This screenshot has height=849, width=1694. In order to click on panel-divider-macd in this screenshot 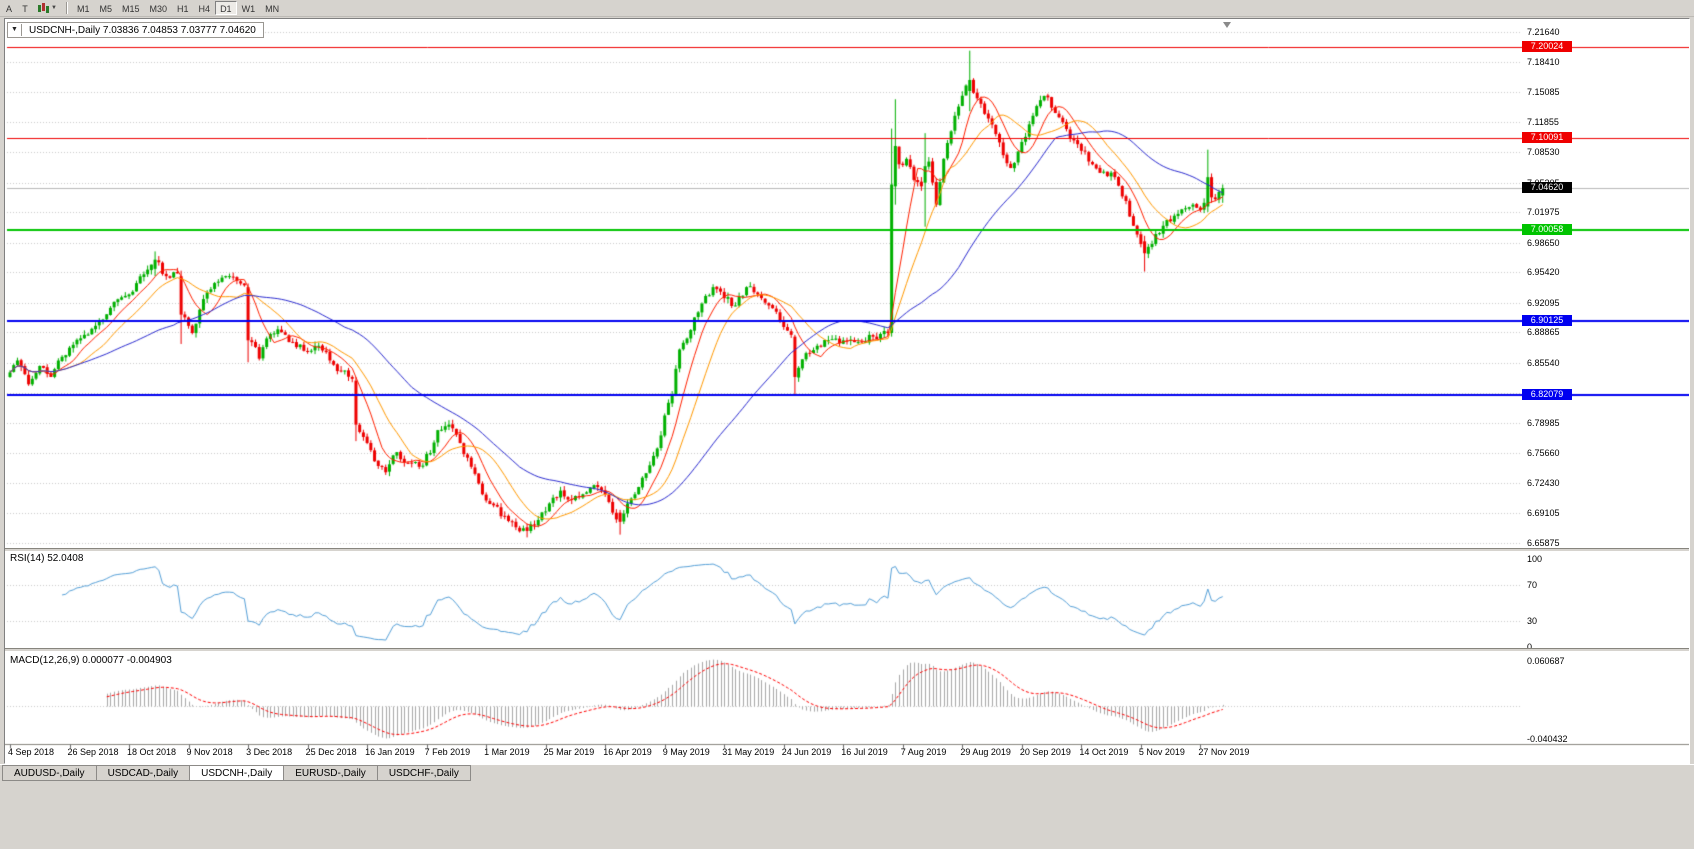, I will do `click(847, 650)`.